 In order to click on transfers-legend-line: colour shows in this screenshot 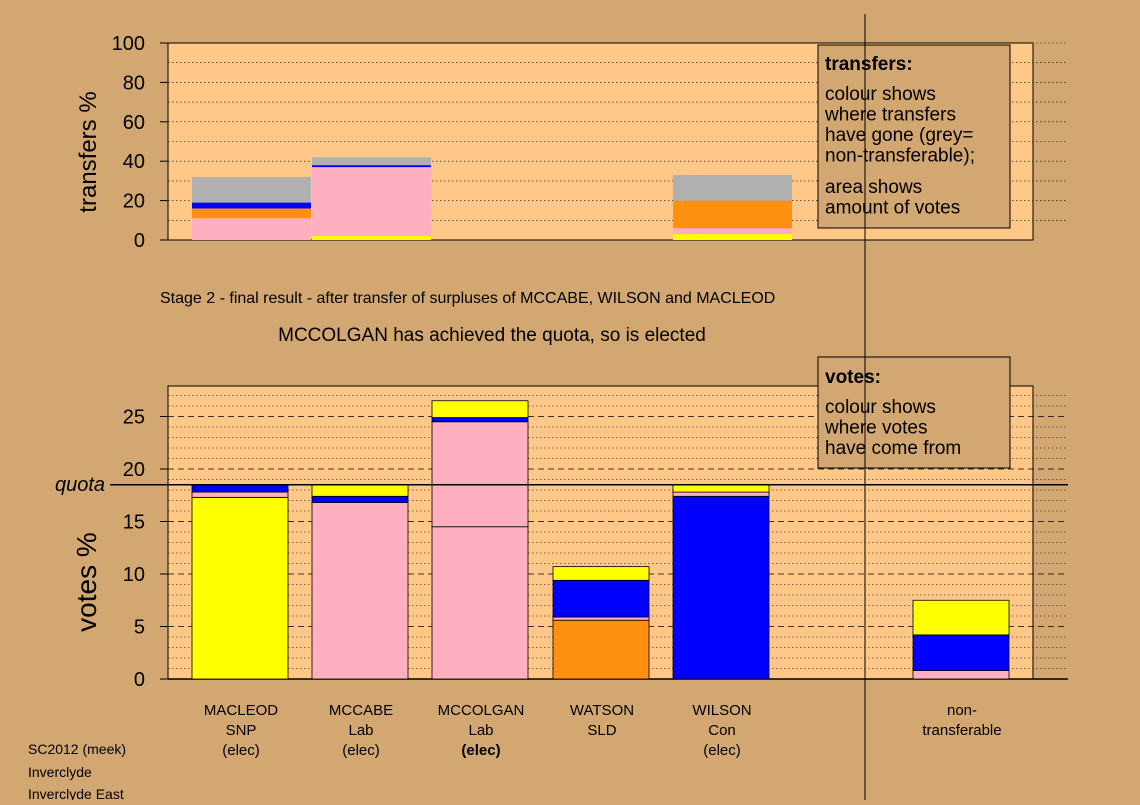, I will do `click(880, 94)`.